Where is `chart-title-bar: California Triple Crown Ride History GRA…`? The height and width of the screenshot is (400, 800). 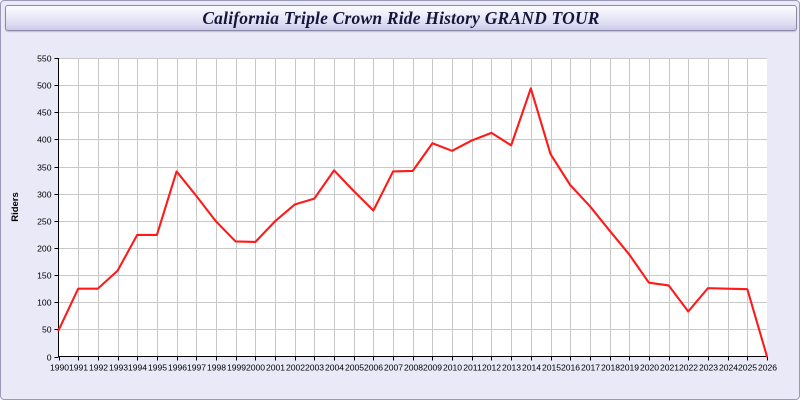
chart-title-bar: California Triple Crown Ride History GRA… is located at coordinates (401, 18).